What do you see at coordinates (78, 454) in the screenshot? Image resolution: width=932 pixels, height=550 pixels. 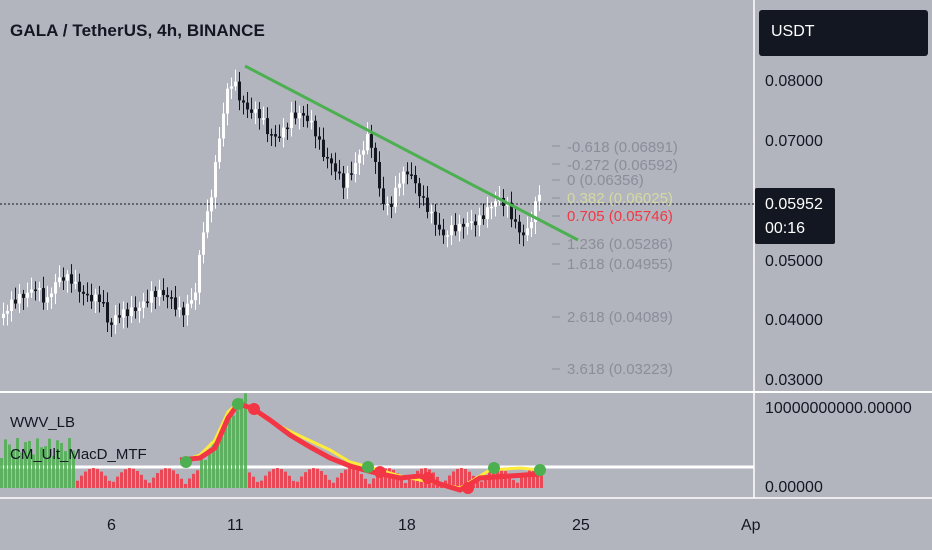 I see `indicator-label-macd: CM_Ult_MacD_MTF` at bounding box center [78, 454].